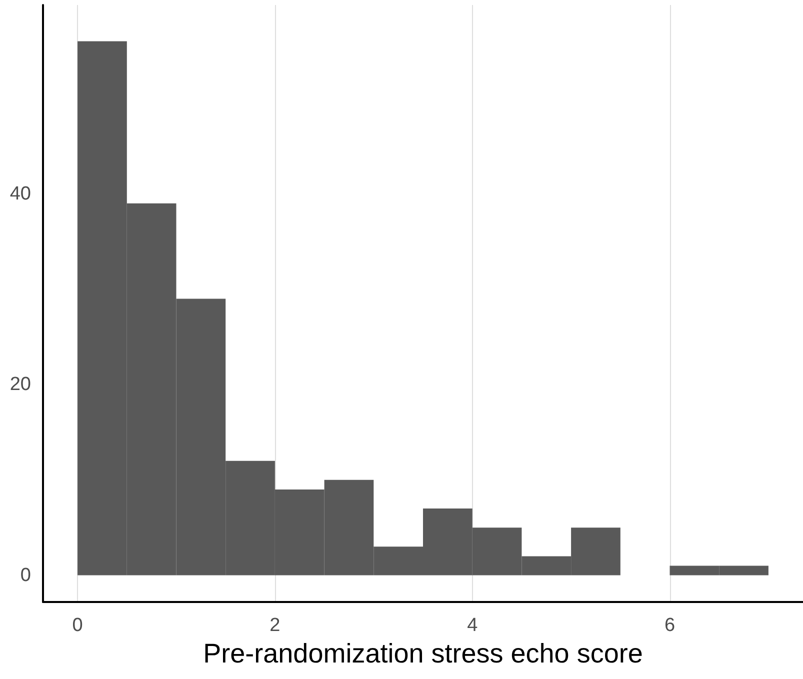 Image resolution: width=803 pixels, height=679 pixels. I want to click on y-tick-label: 40, so click(20, 193).